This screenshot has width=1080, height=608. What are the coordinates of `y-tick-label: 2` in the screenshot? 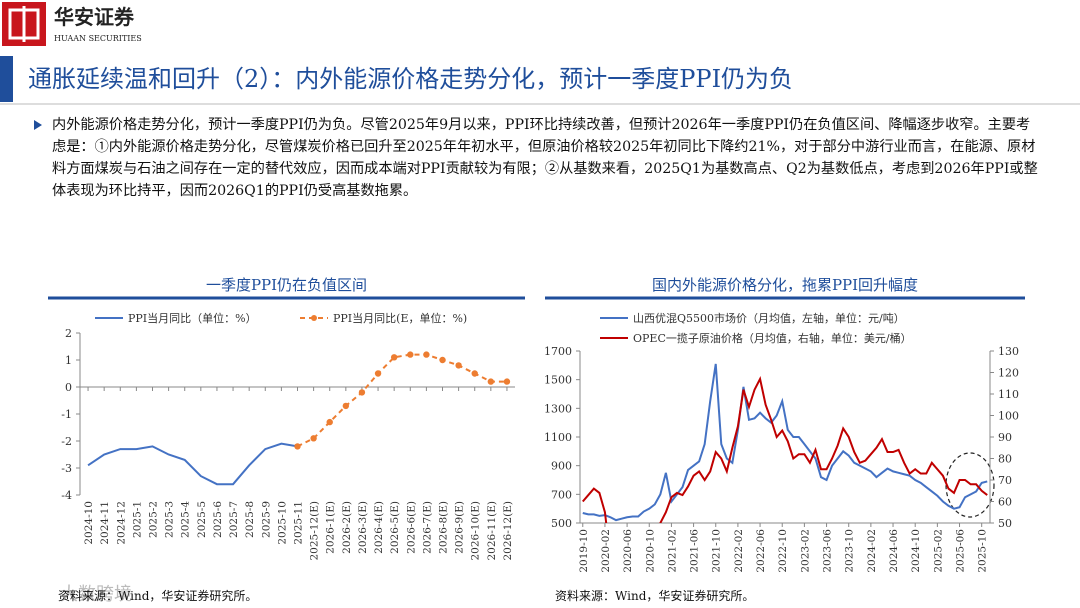 It's located at (68, 333).